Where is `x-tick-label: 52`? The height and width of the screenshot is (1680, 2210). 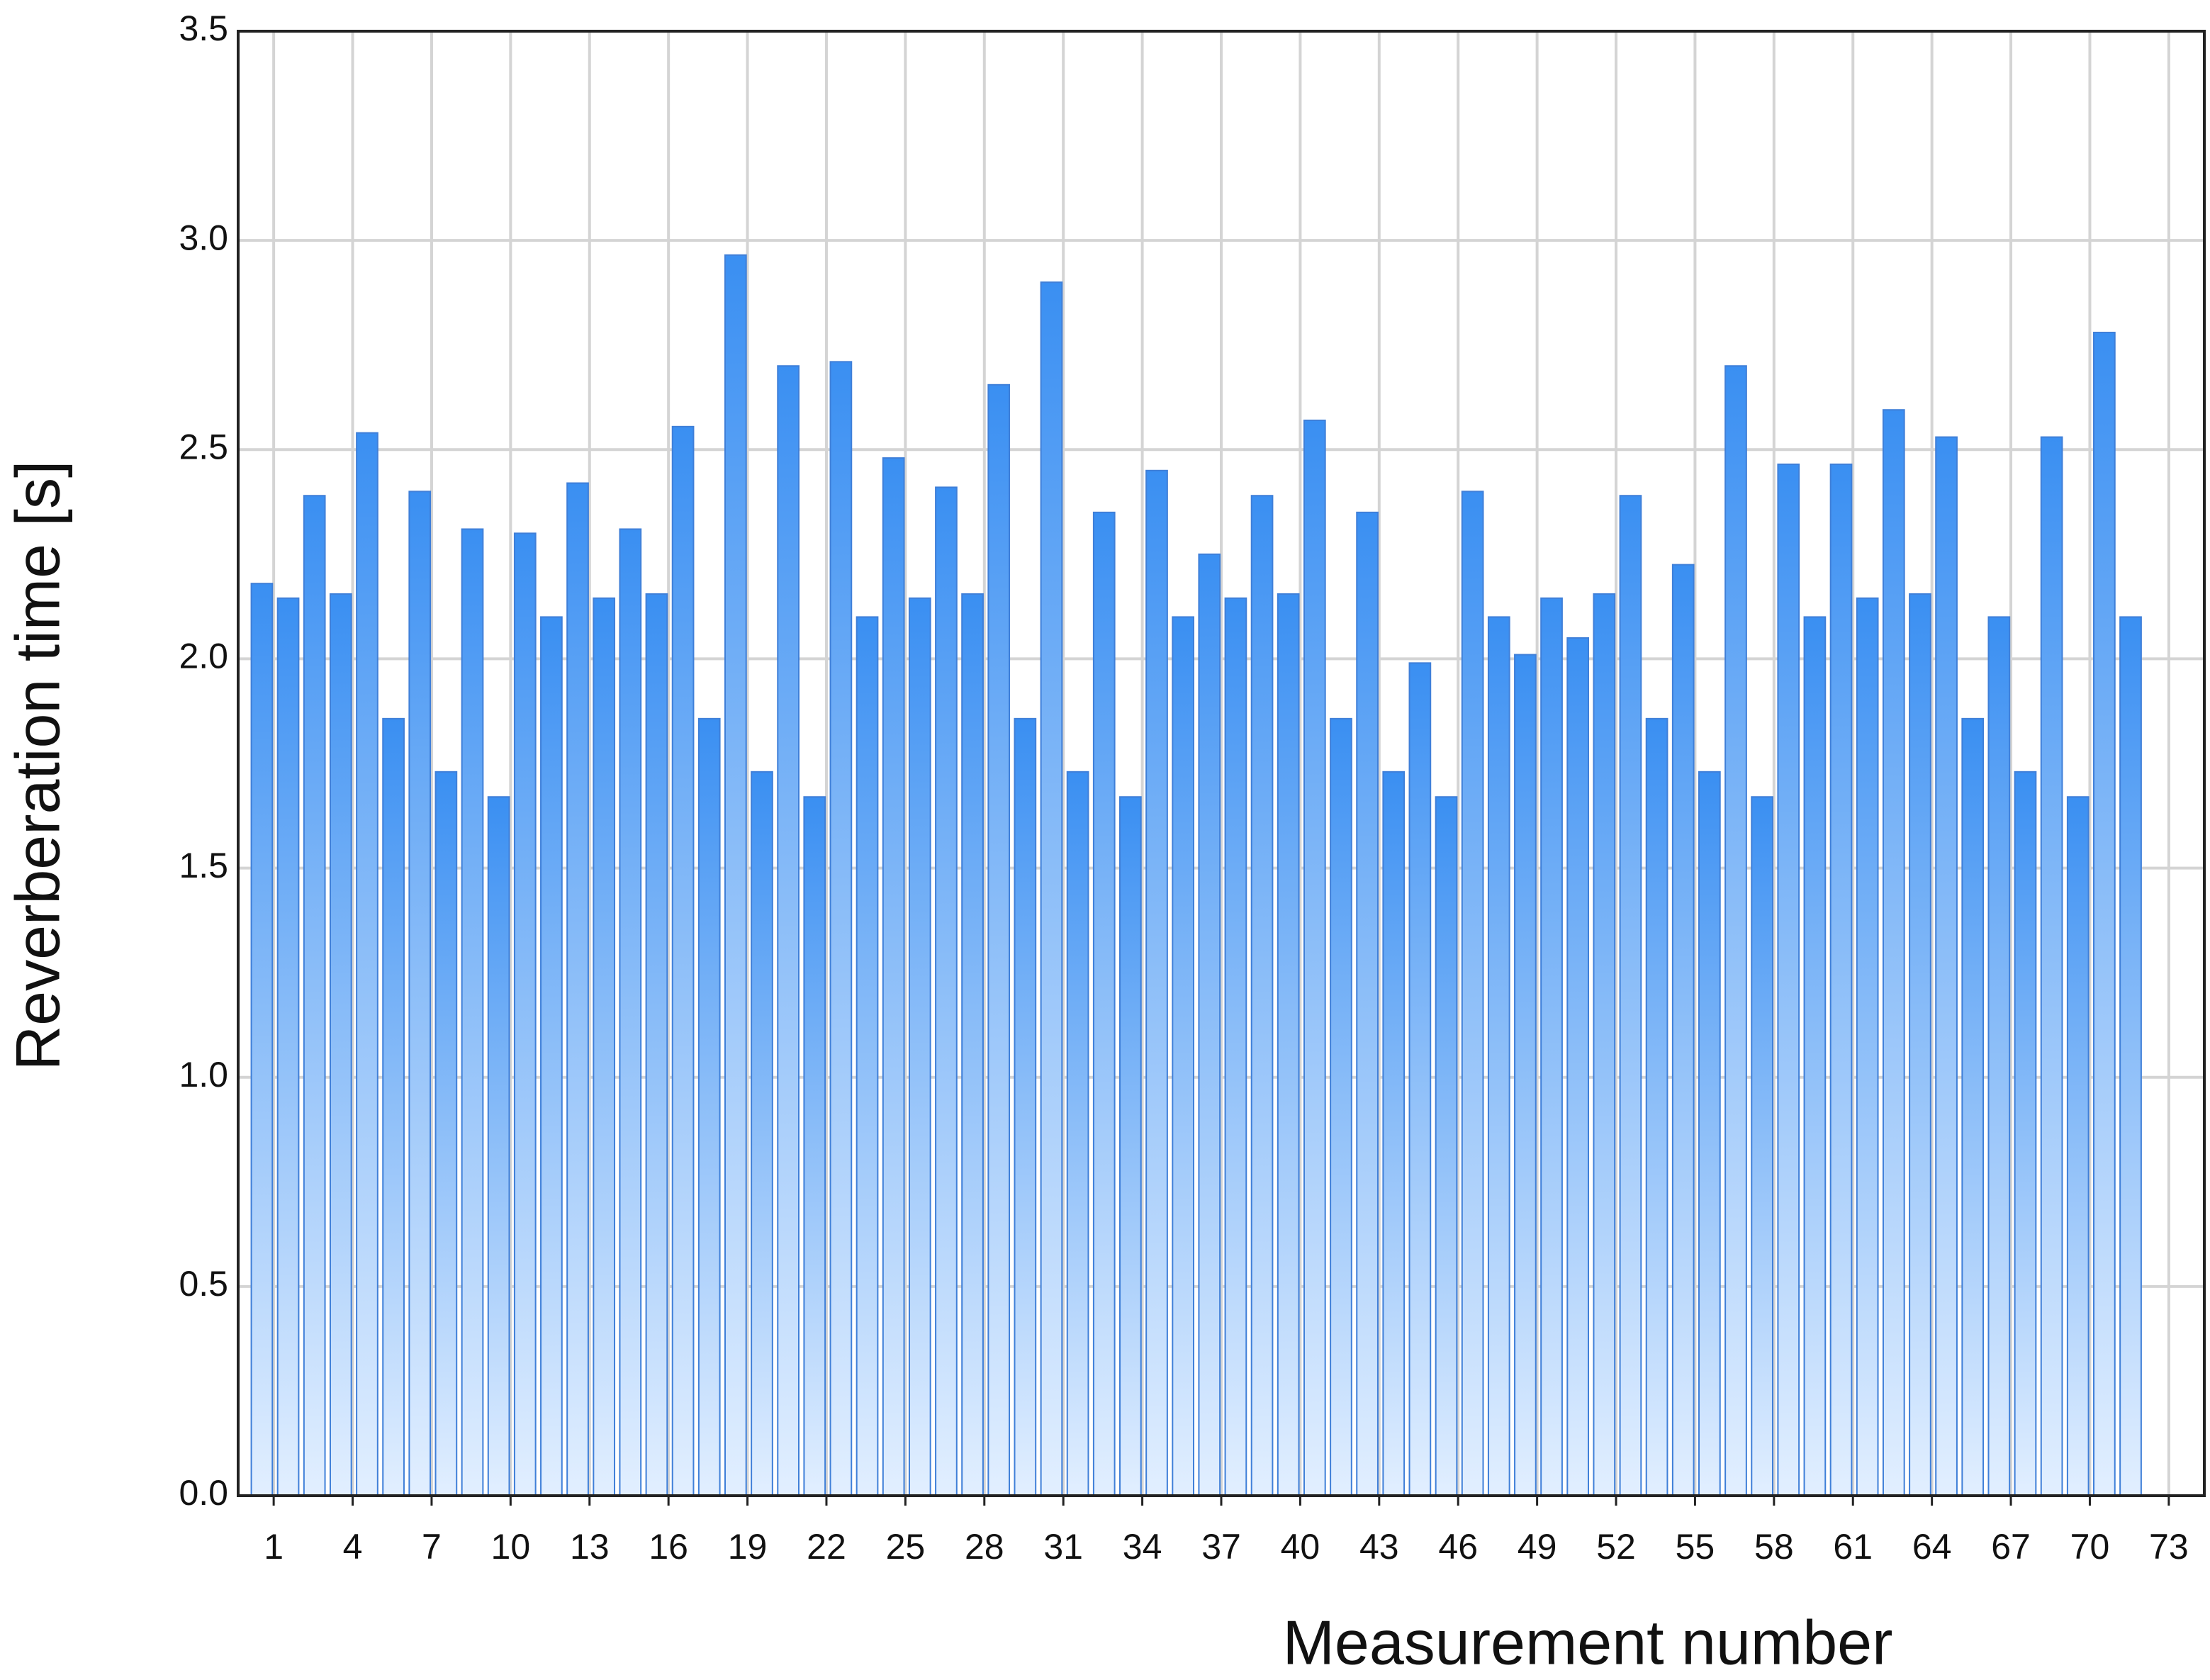 x-tick-label: 52 is located at coordinates (1616, 1547).